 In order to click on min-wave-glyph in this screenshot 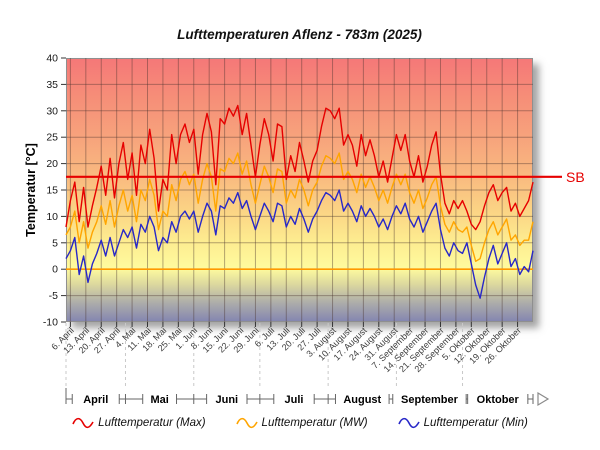, I will do `click(408, 423)`.